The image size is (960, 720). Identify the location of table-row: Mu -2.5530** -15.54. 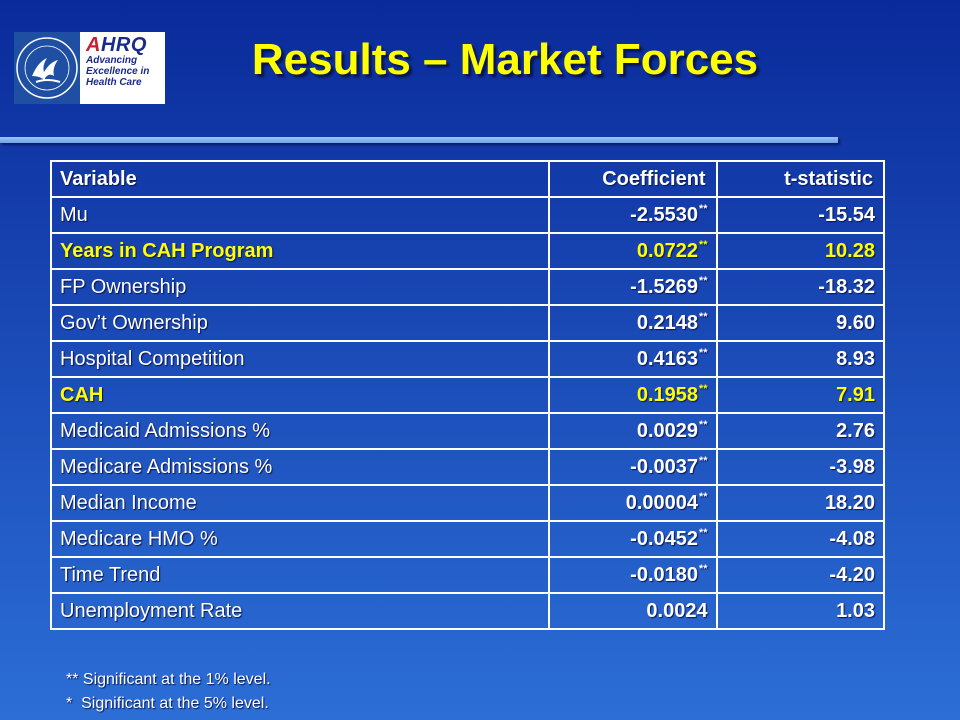
(467, 215).